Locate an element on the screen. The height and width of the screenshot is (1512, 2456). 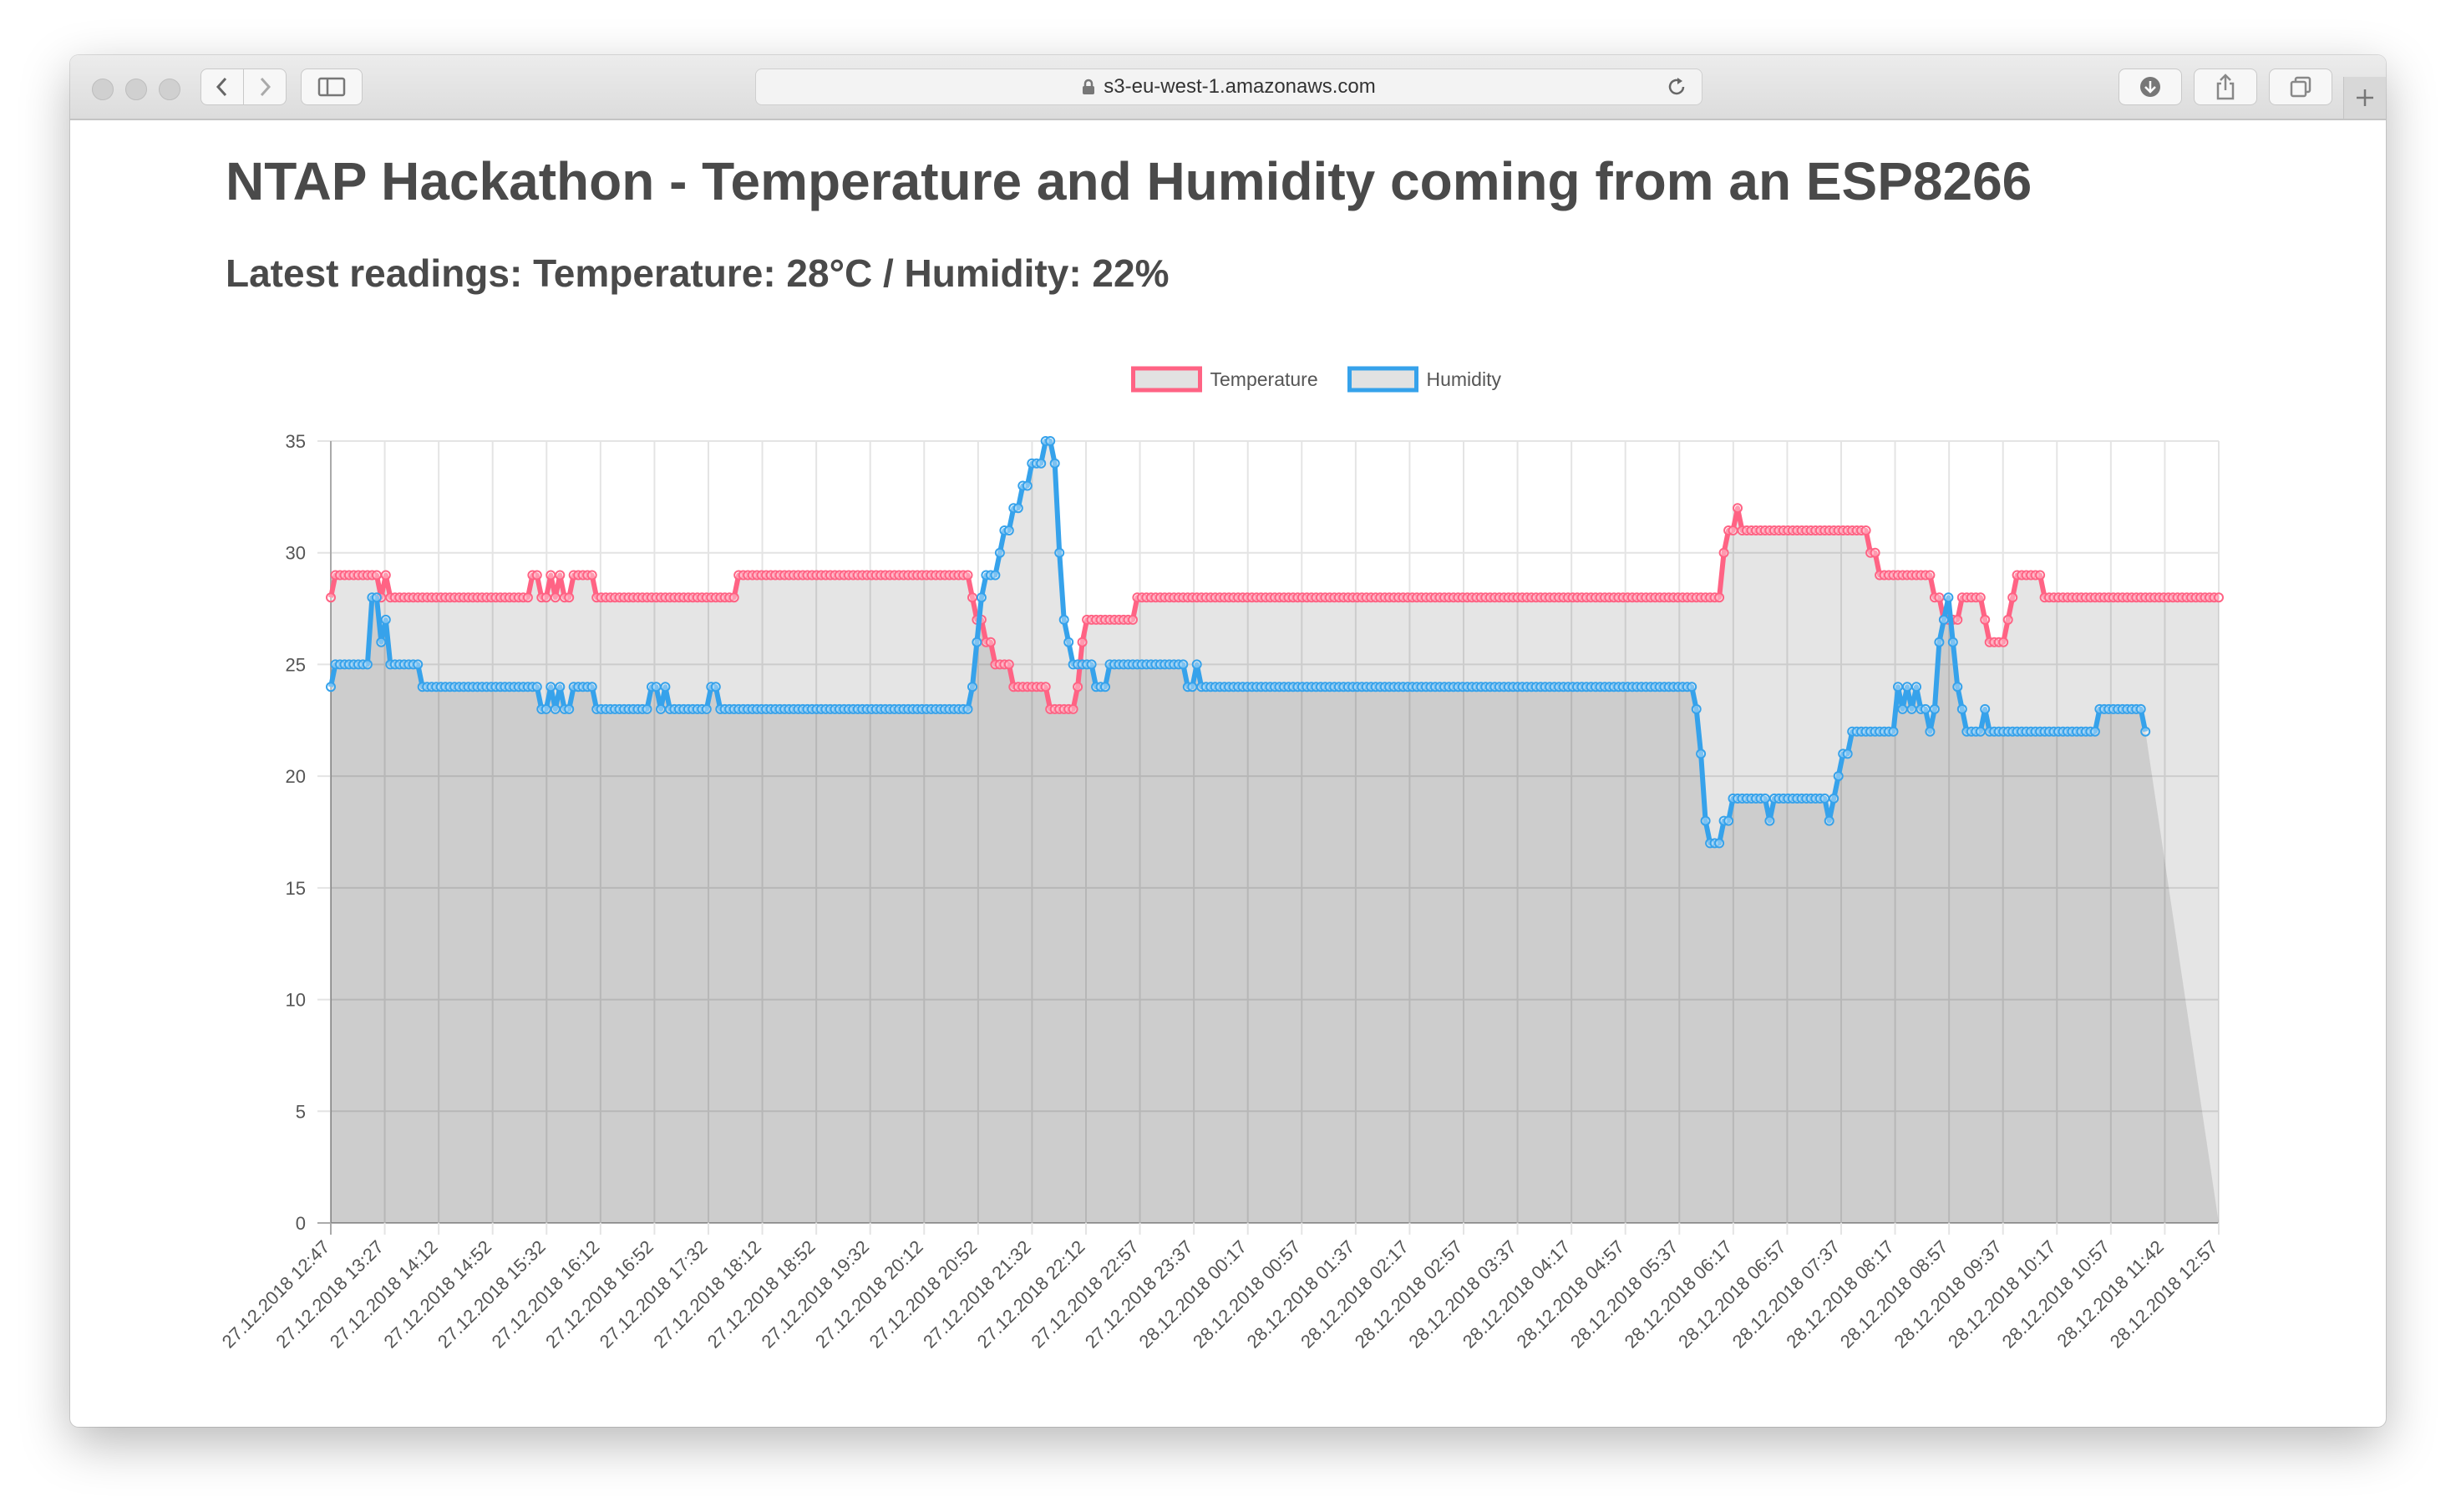
new-tab-button is located at coordinates (2364, 98).